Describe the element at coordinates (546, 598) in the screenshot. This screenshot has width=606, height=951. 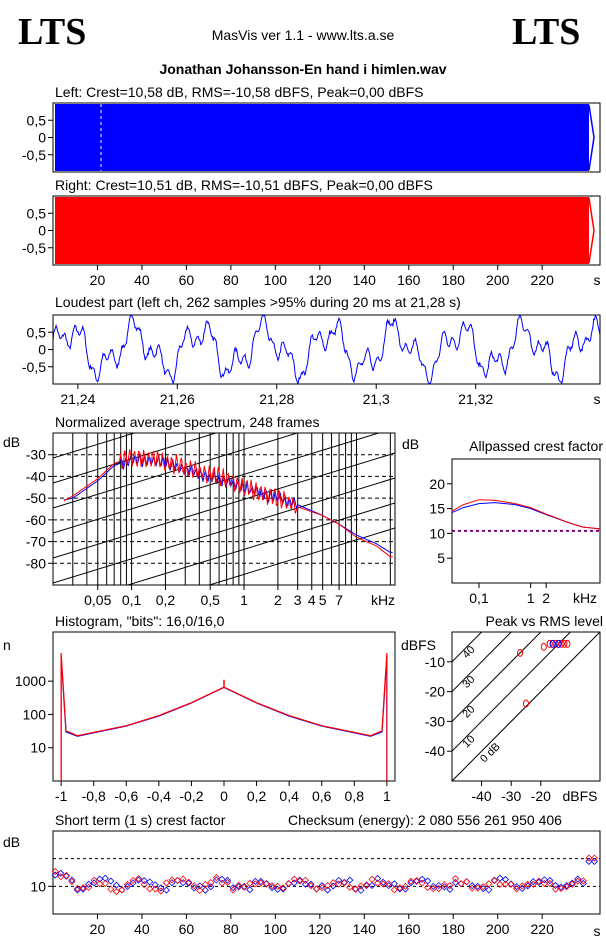
I see `allpass-xtick: 2` at that location.